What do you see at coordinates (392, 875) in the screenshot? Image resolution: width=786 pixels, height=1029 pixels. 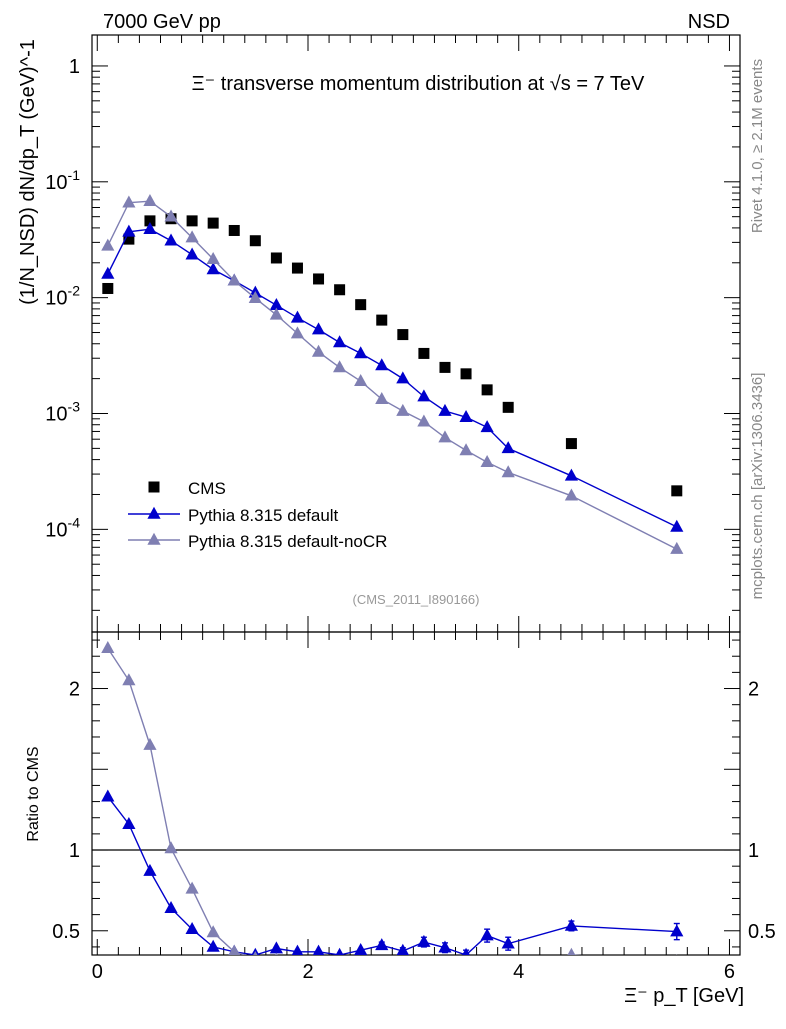 I see `ratio-line` at bounding box center [392, 875].